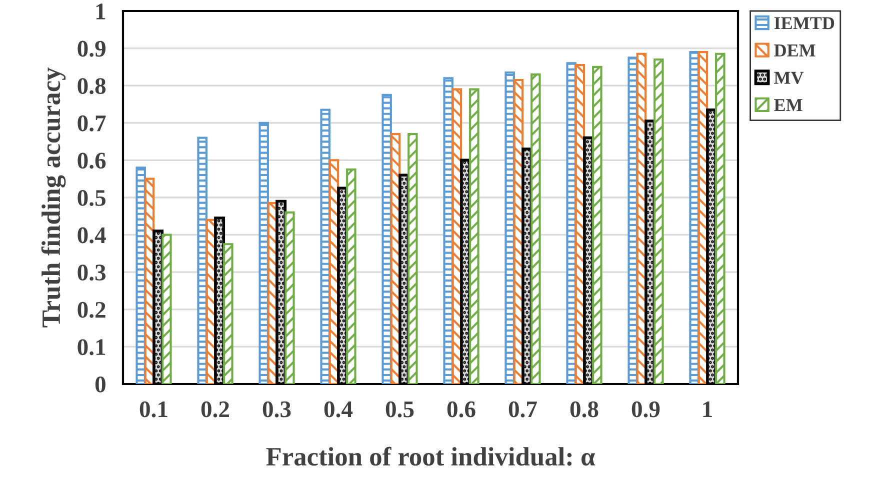 The height and width of the screenshot is (495, 870). What do you see at coordinates (100, 384) in the screenshot?
I see `y-tick-label: 0` at bounding box center [100, 384].